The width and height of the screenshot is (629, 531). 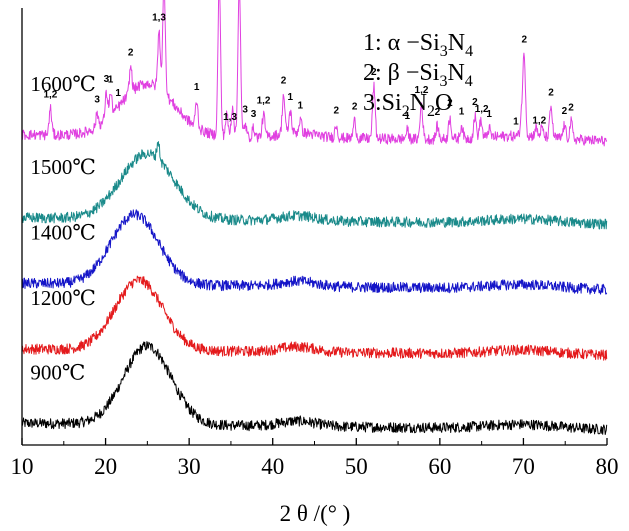 I want to click on series-label-4: 1500℃, so click(x=63, y=167).